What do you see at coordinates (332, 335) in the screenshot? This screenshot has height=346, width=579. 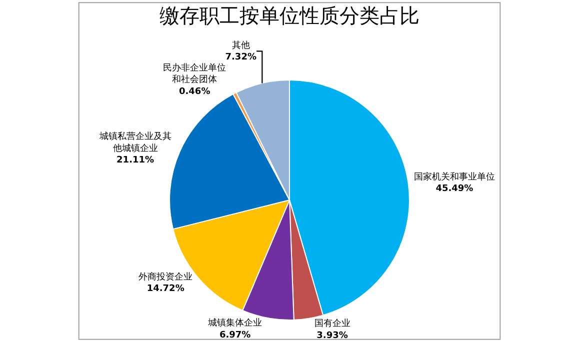 I see `data-label: 3.93%` at bounding box center [332, 335].